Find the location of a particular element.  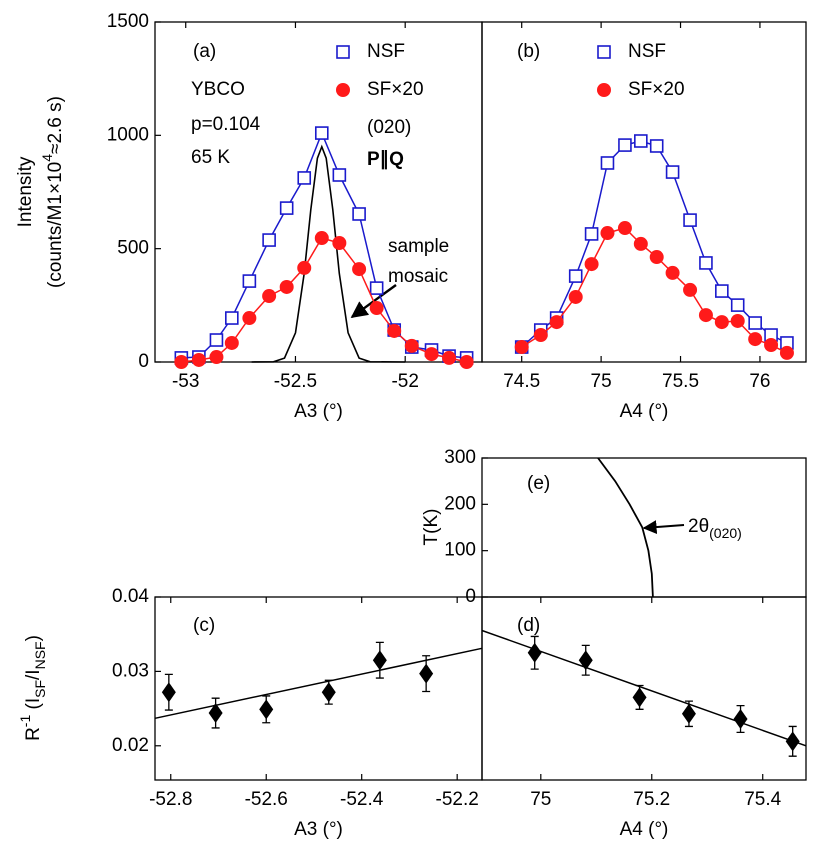

x-tick-label: 74.5 is located at coordinates (521, 381).